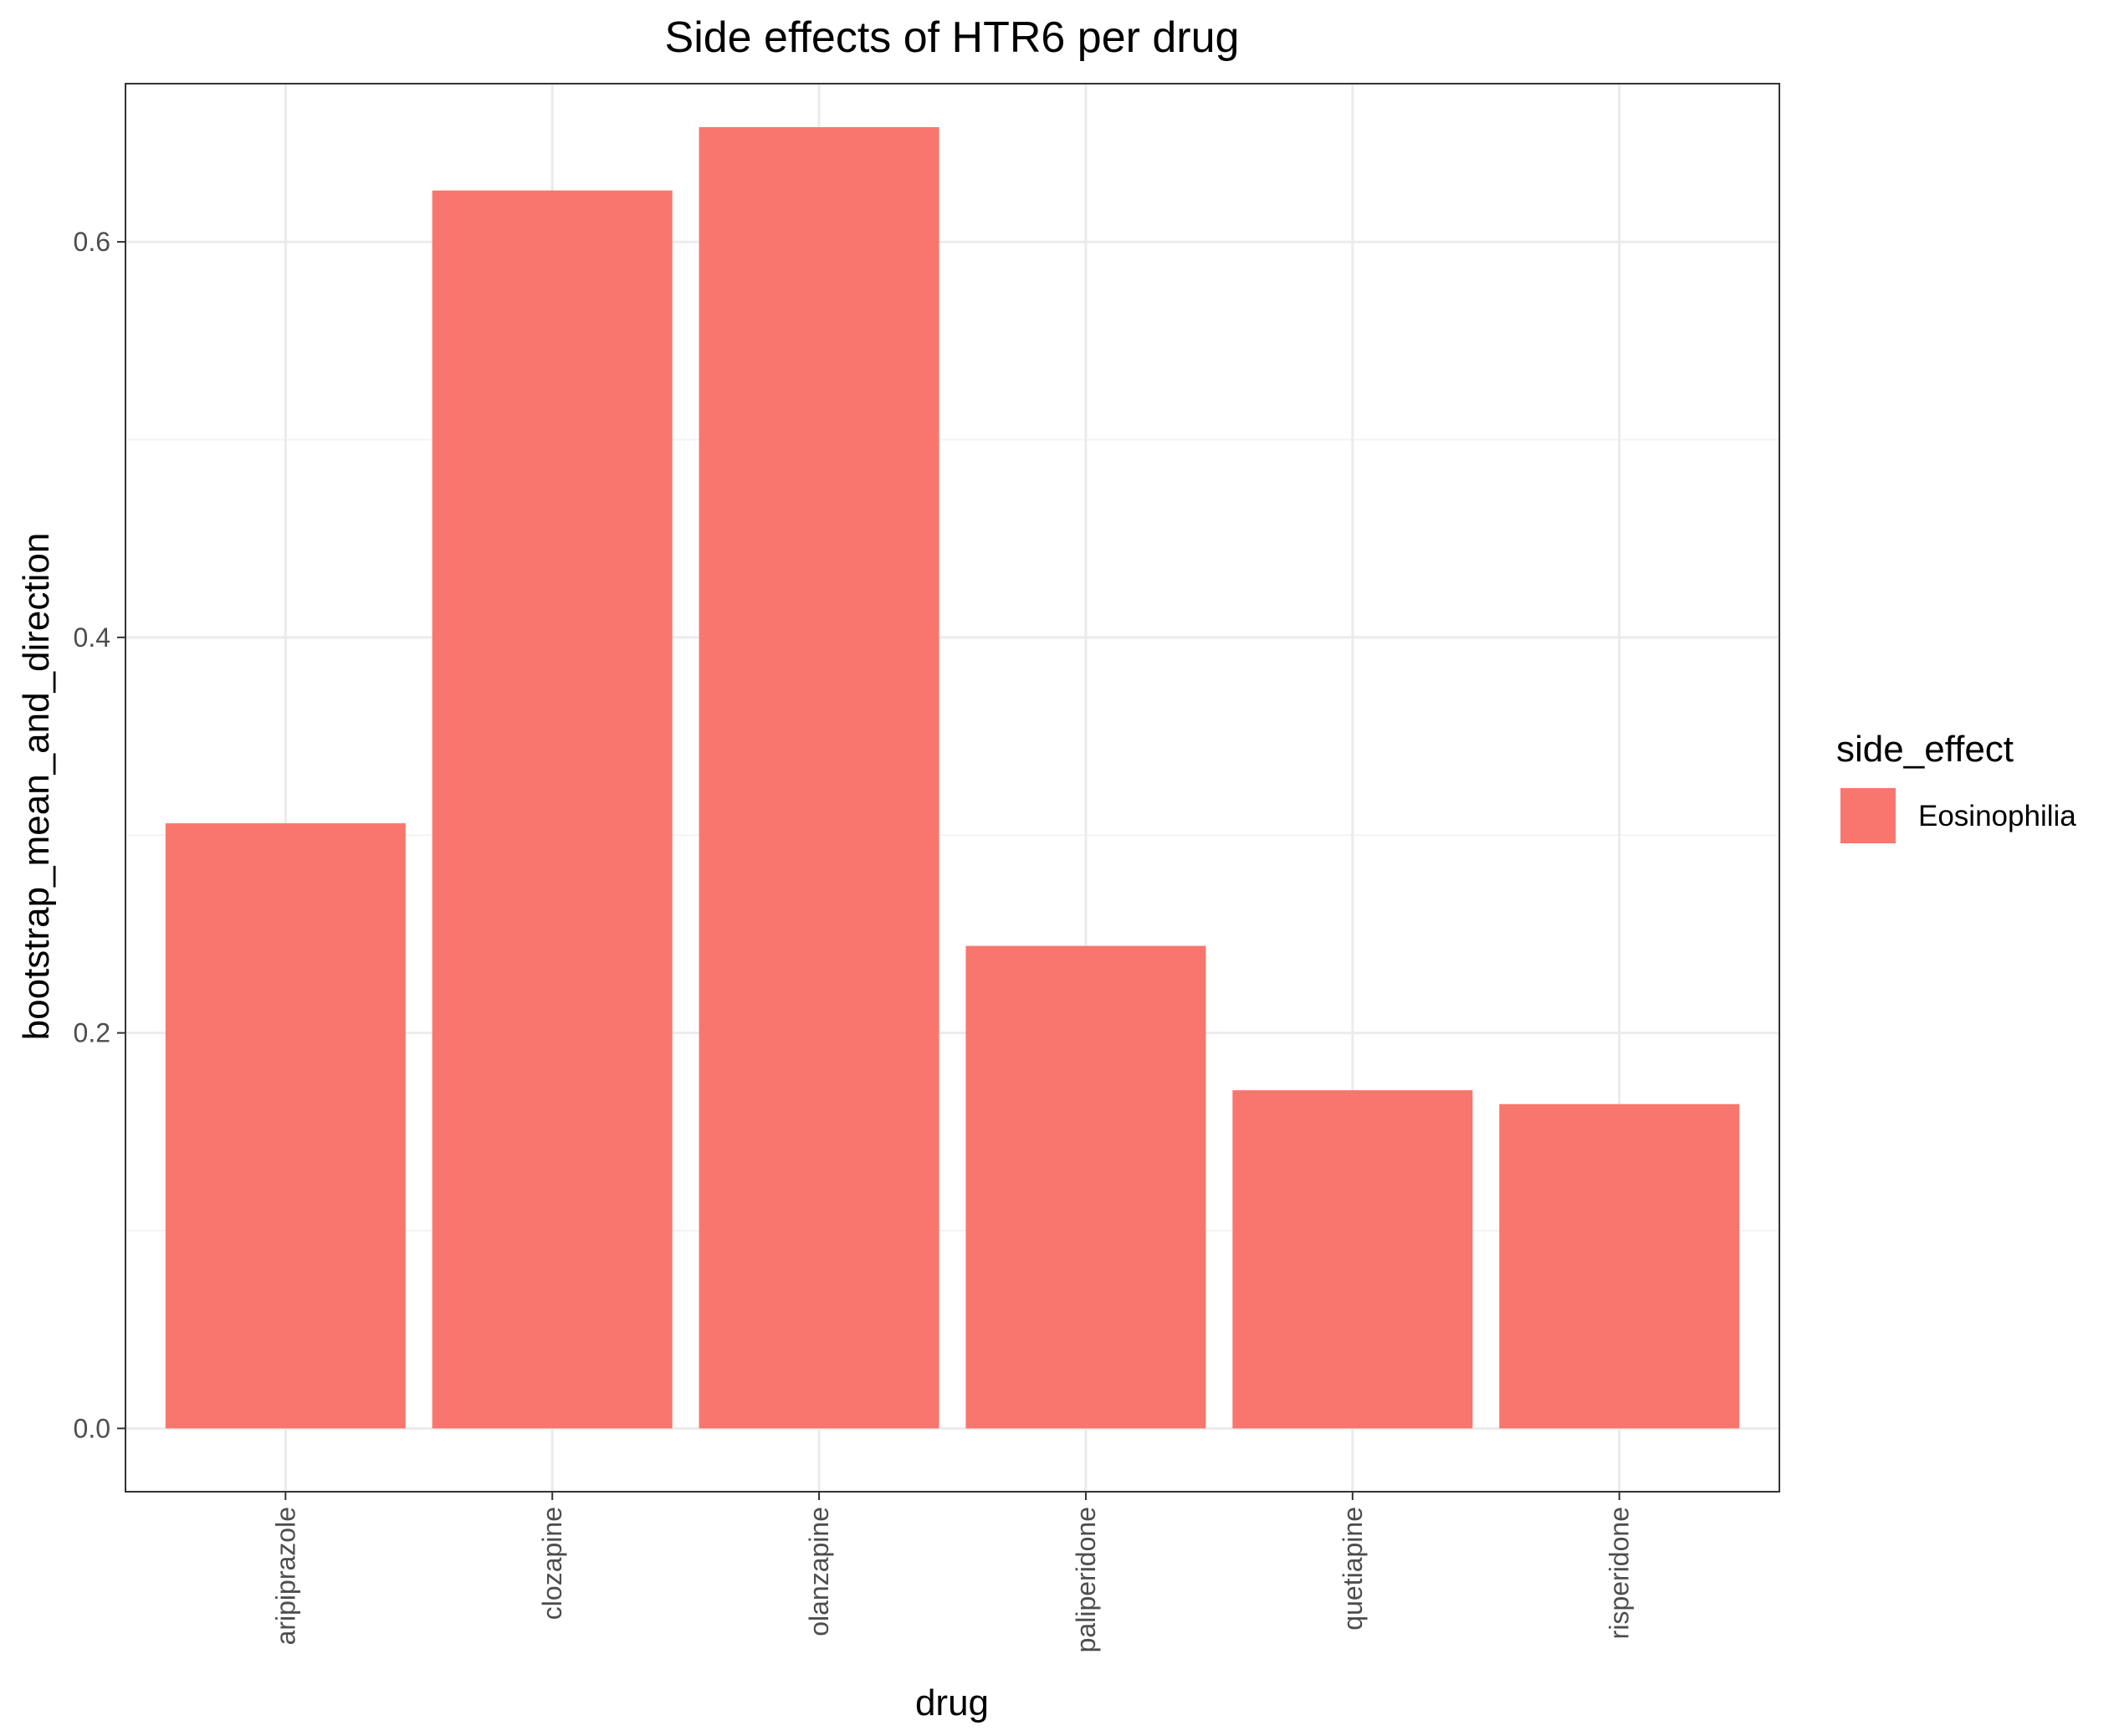 This screenshot has height=1736, width=2114. I want to click on y-tick-label: 0.0, so click(92, 1428).